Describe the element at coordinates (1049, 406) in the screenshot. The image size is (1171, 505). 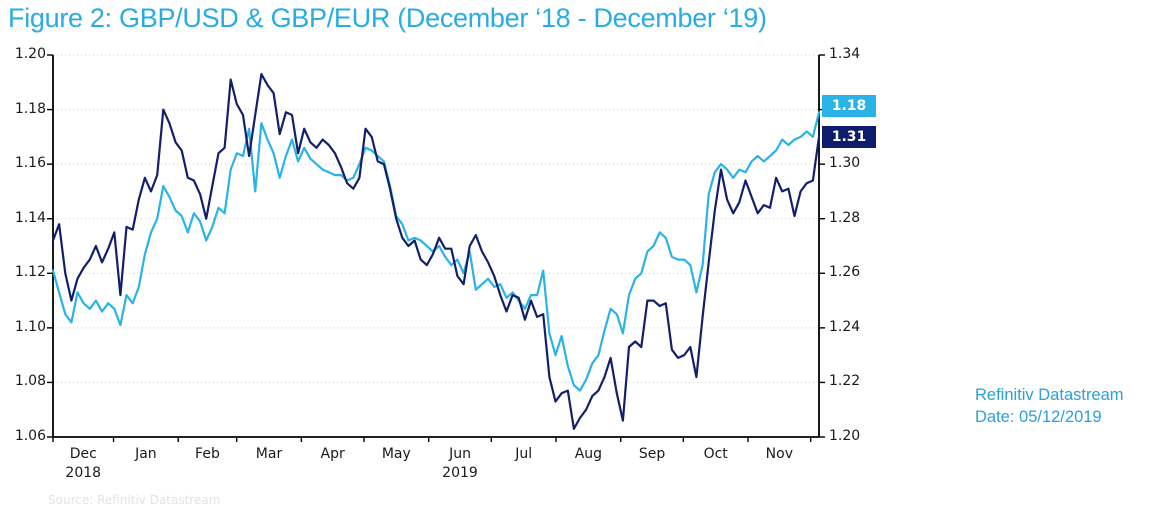
I see `datastream-annotation: Refinitiv Datastream Date: 05/12/2019` at that location.